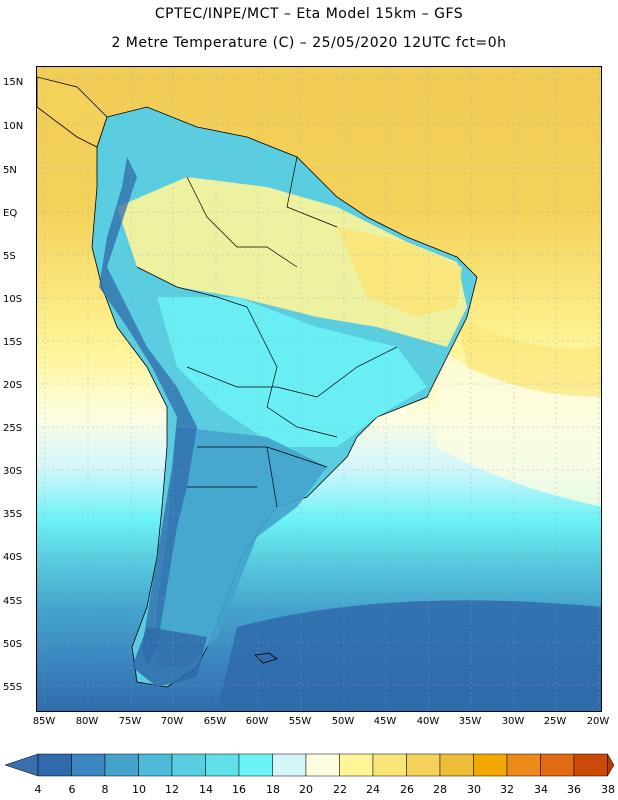  I want to click on lon-label: 20W, so click(598, 721).